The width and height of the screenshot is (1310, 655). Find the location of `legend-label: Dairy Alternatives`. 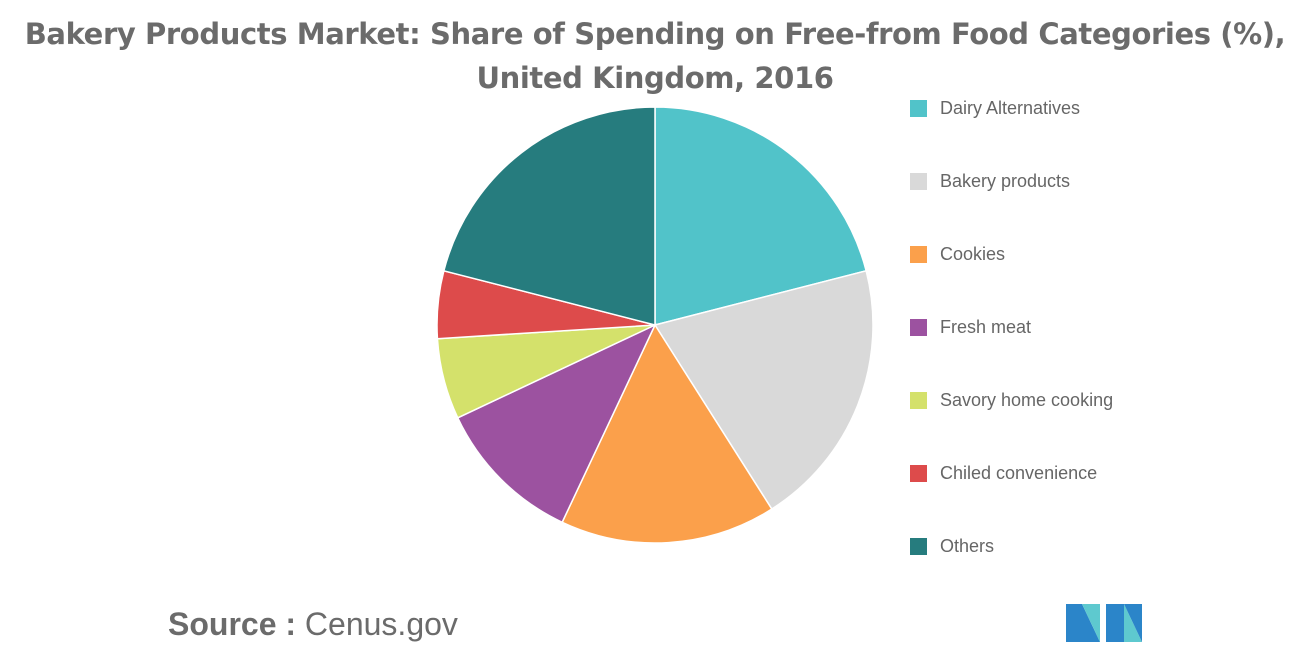

legend-label: Dairy Alternatives is located at coordinates (1010, 107).